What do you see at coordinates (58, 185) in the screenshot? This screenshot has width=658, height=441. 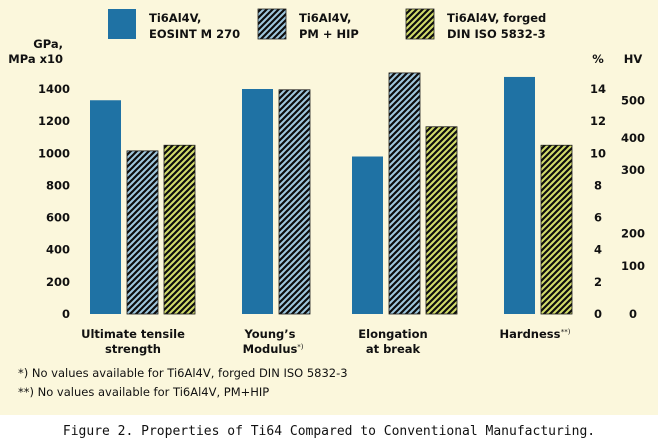 I see `y-tick-label: 800` at bounding box center [58, 185].